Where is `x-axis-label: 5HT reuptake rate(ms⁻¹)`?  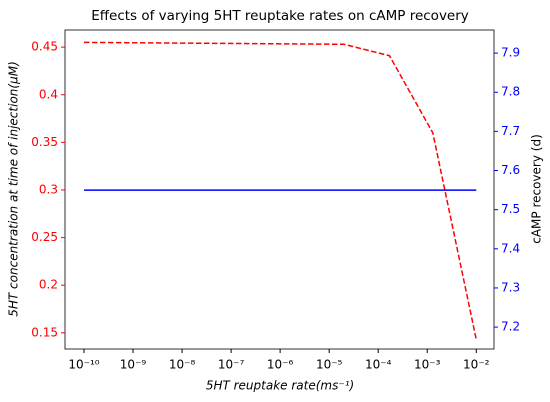 x-axis-label: 5HT reuptake rate(ms⁻¹) is located at coordinates (280, 386).